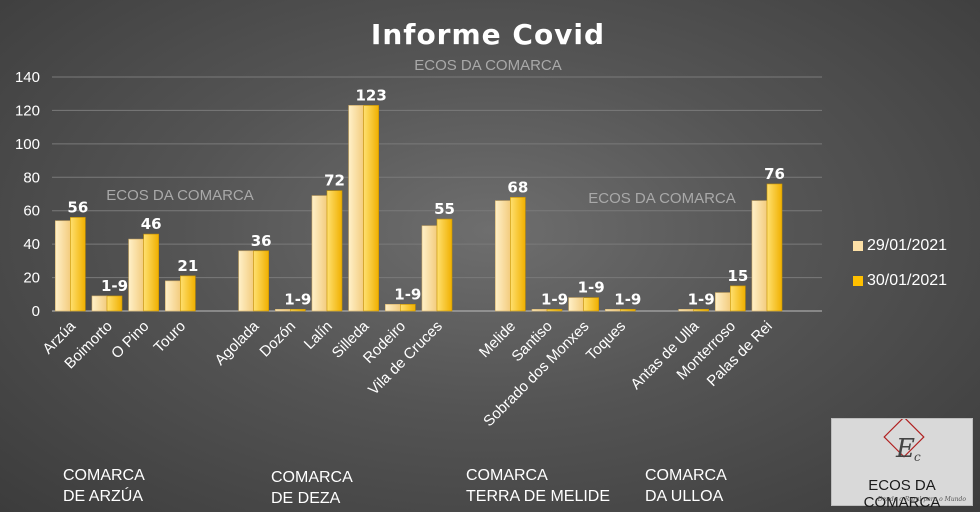 This screenshot has width=980, height=512. What do you see at coordinates (27, 144) in the screenshot?
I see `y-tick-label-100: 100` at bounding box center [27, 144].